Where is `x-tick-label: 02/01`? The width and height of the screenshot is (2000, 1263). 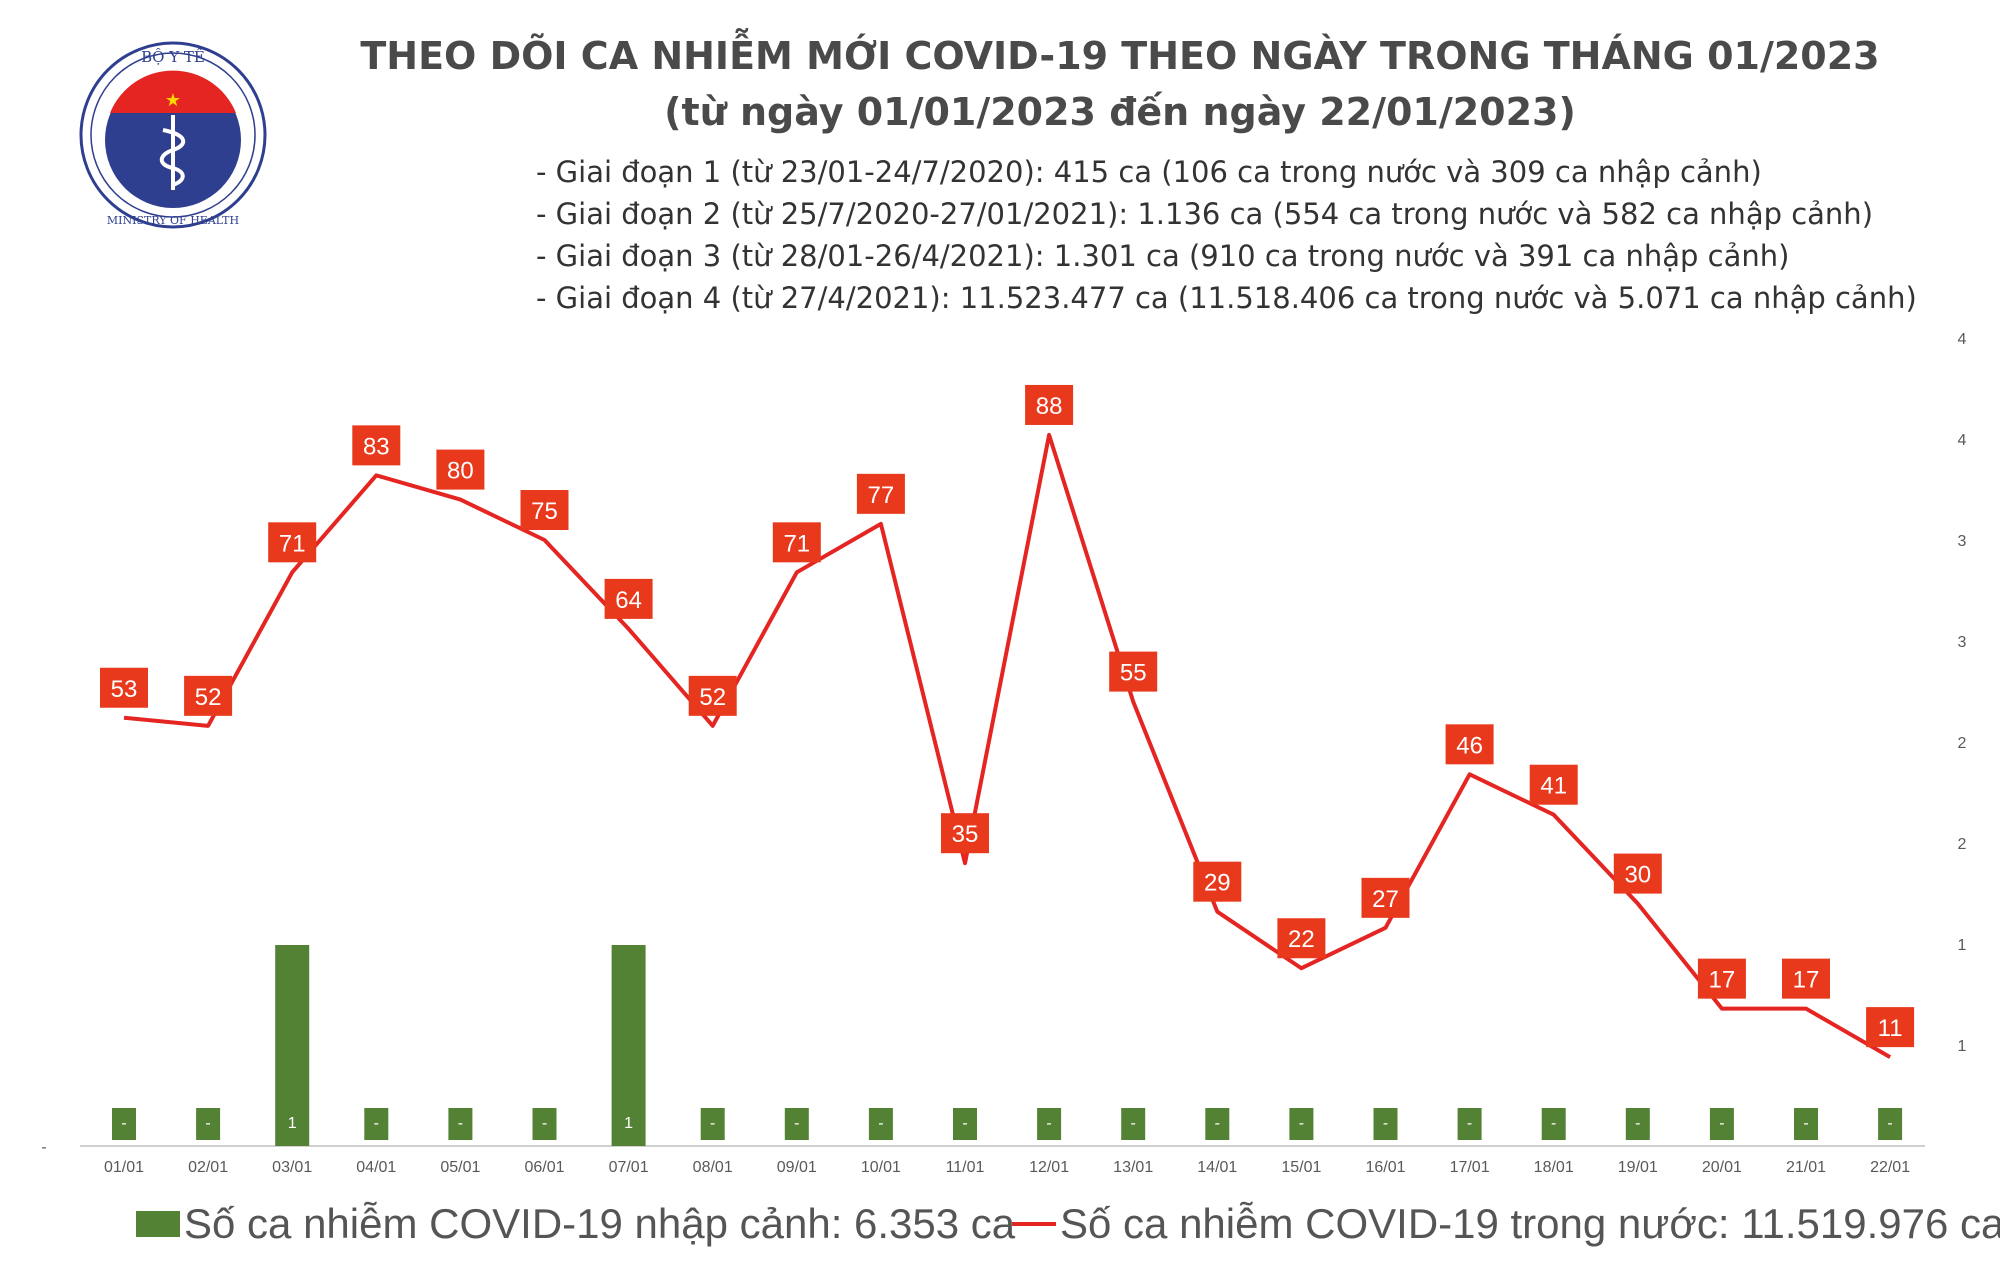 x-tick-label: 02/01 is located at coordinates (208, 1167).